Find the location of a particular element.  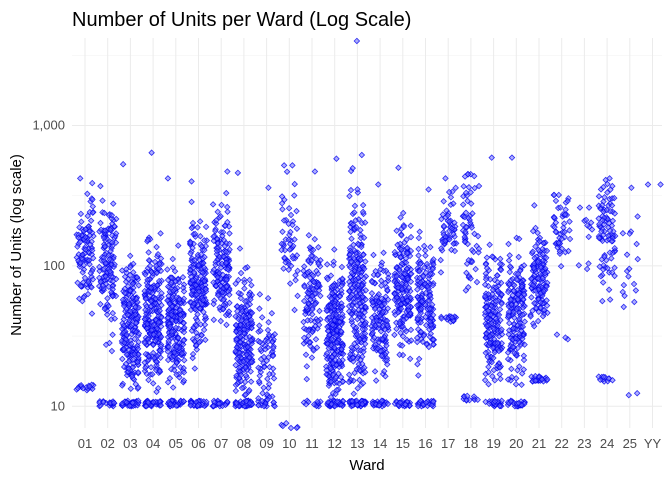

y-tick-label: 100 is located at coordinates (54, 265).